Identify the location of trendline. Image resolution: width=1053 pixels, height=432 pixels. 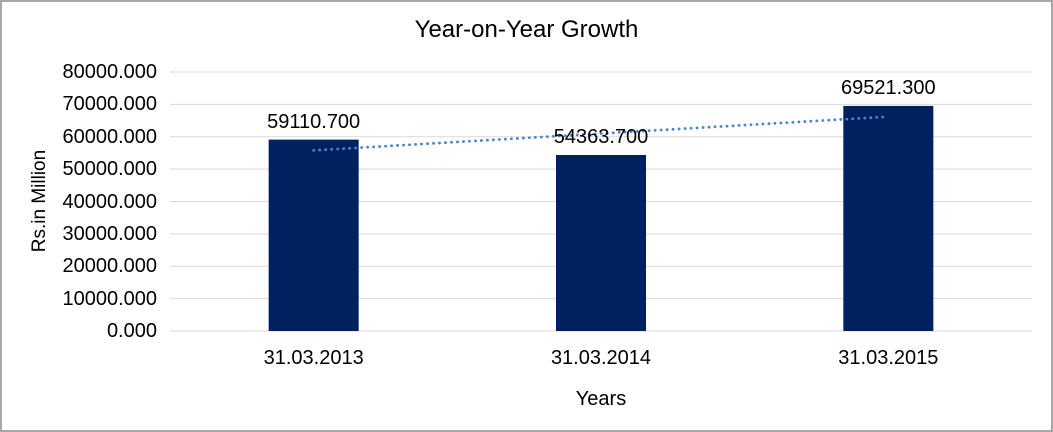
(601, 133).